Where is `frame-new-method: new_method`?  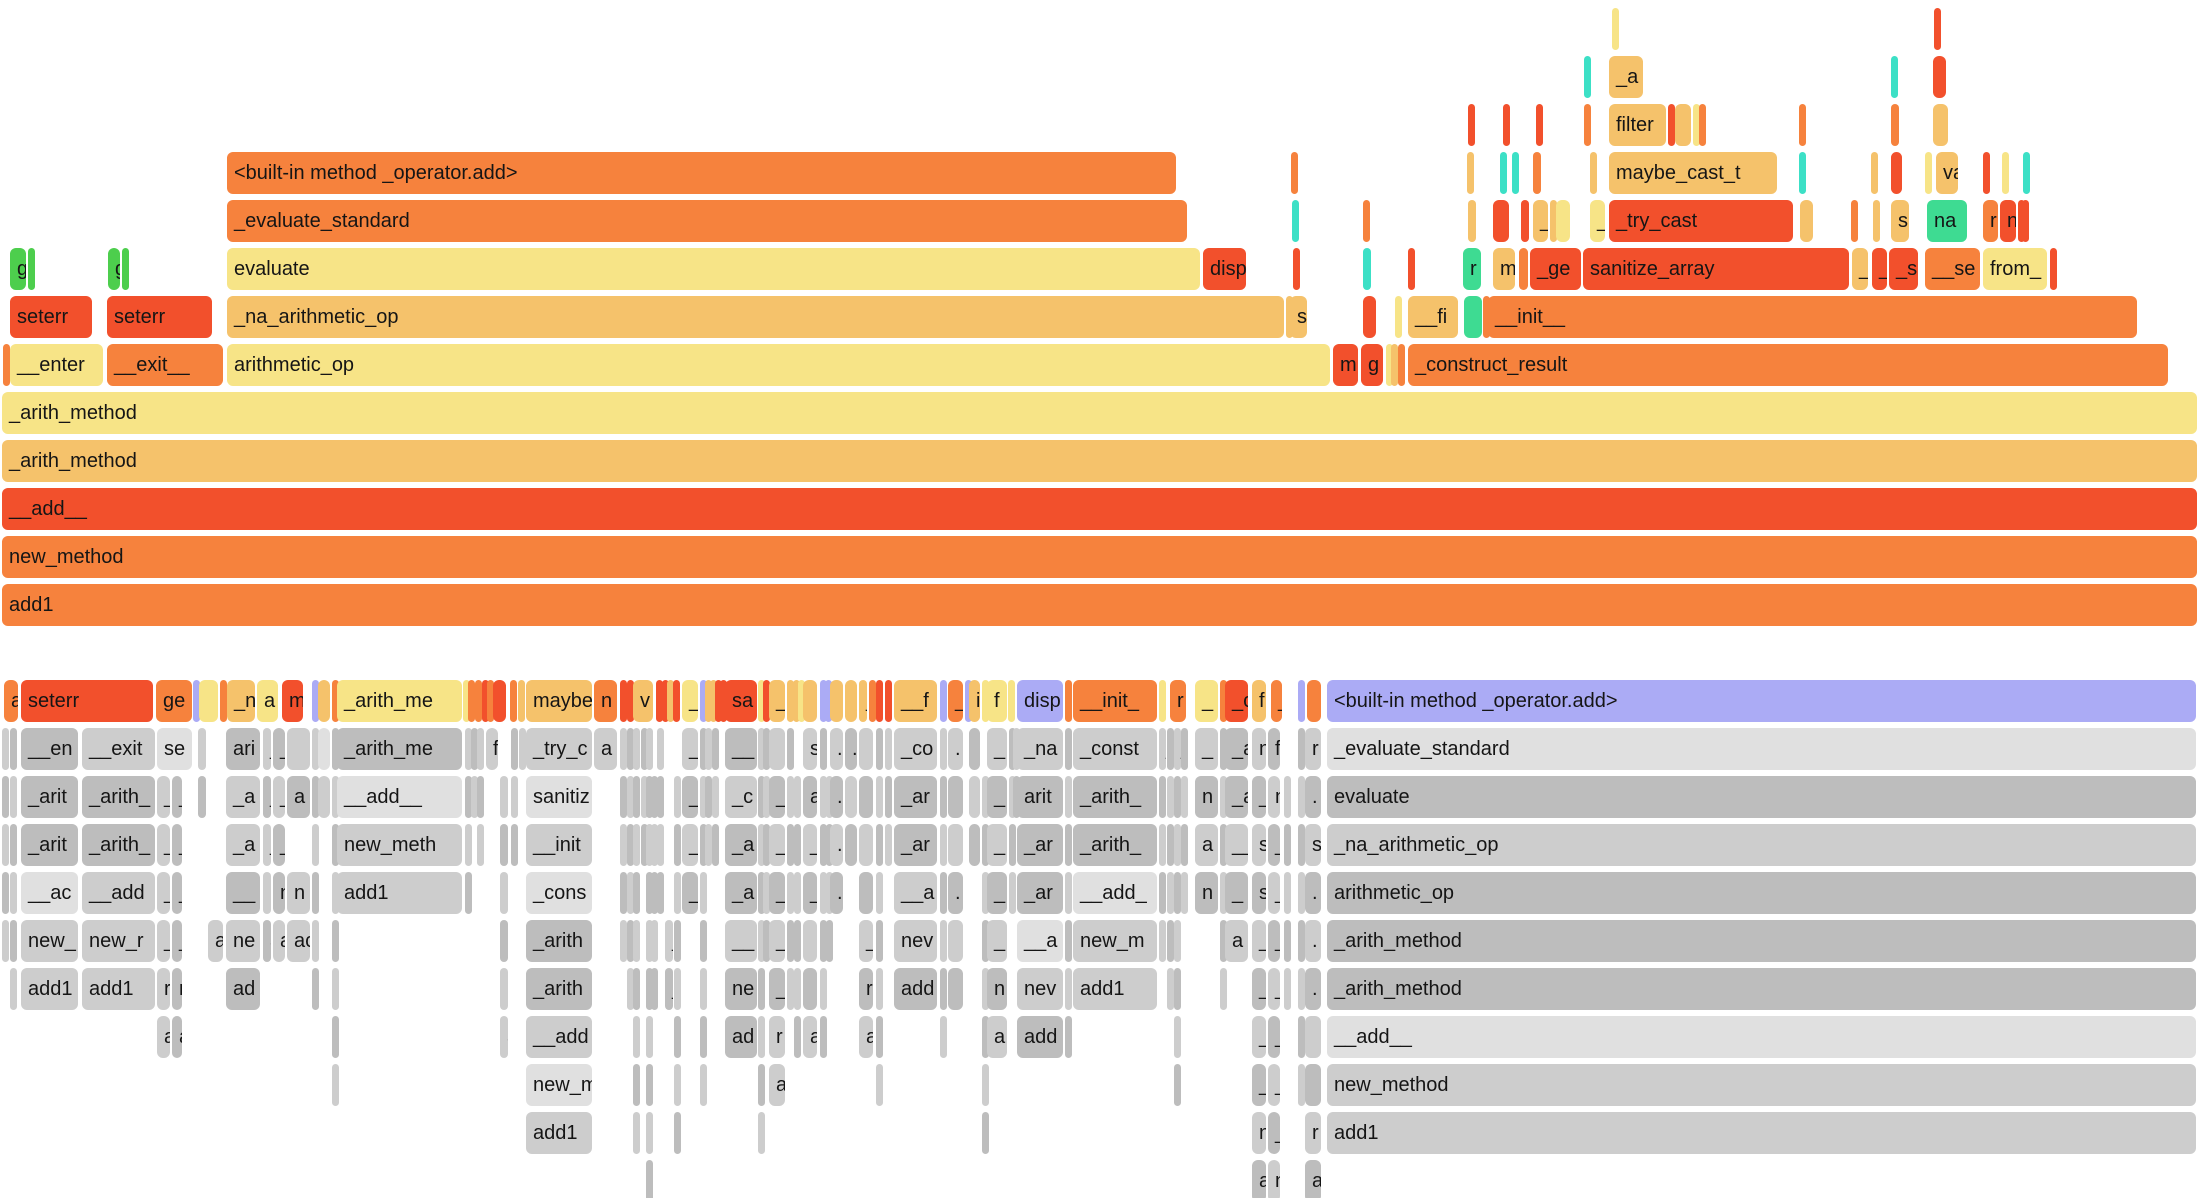 frame-new-method: new_method is located at coordinates (1099, 557).